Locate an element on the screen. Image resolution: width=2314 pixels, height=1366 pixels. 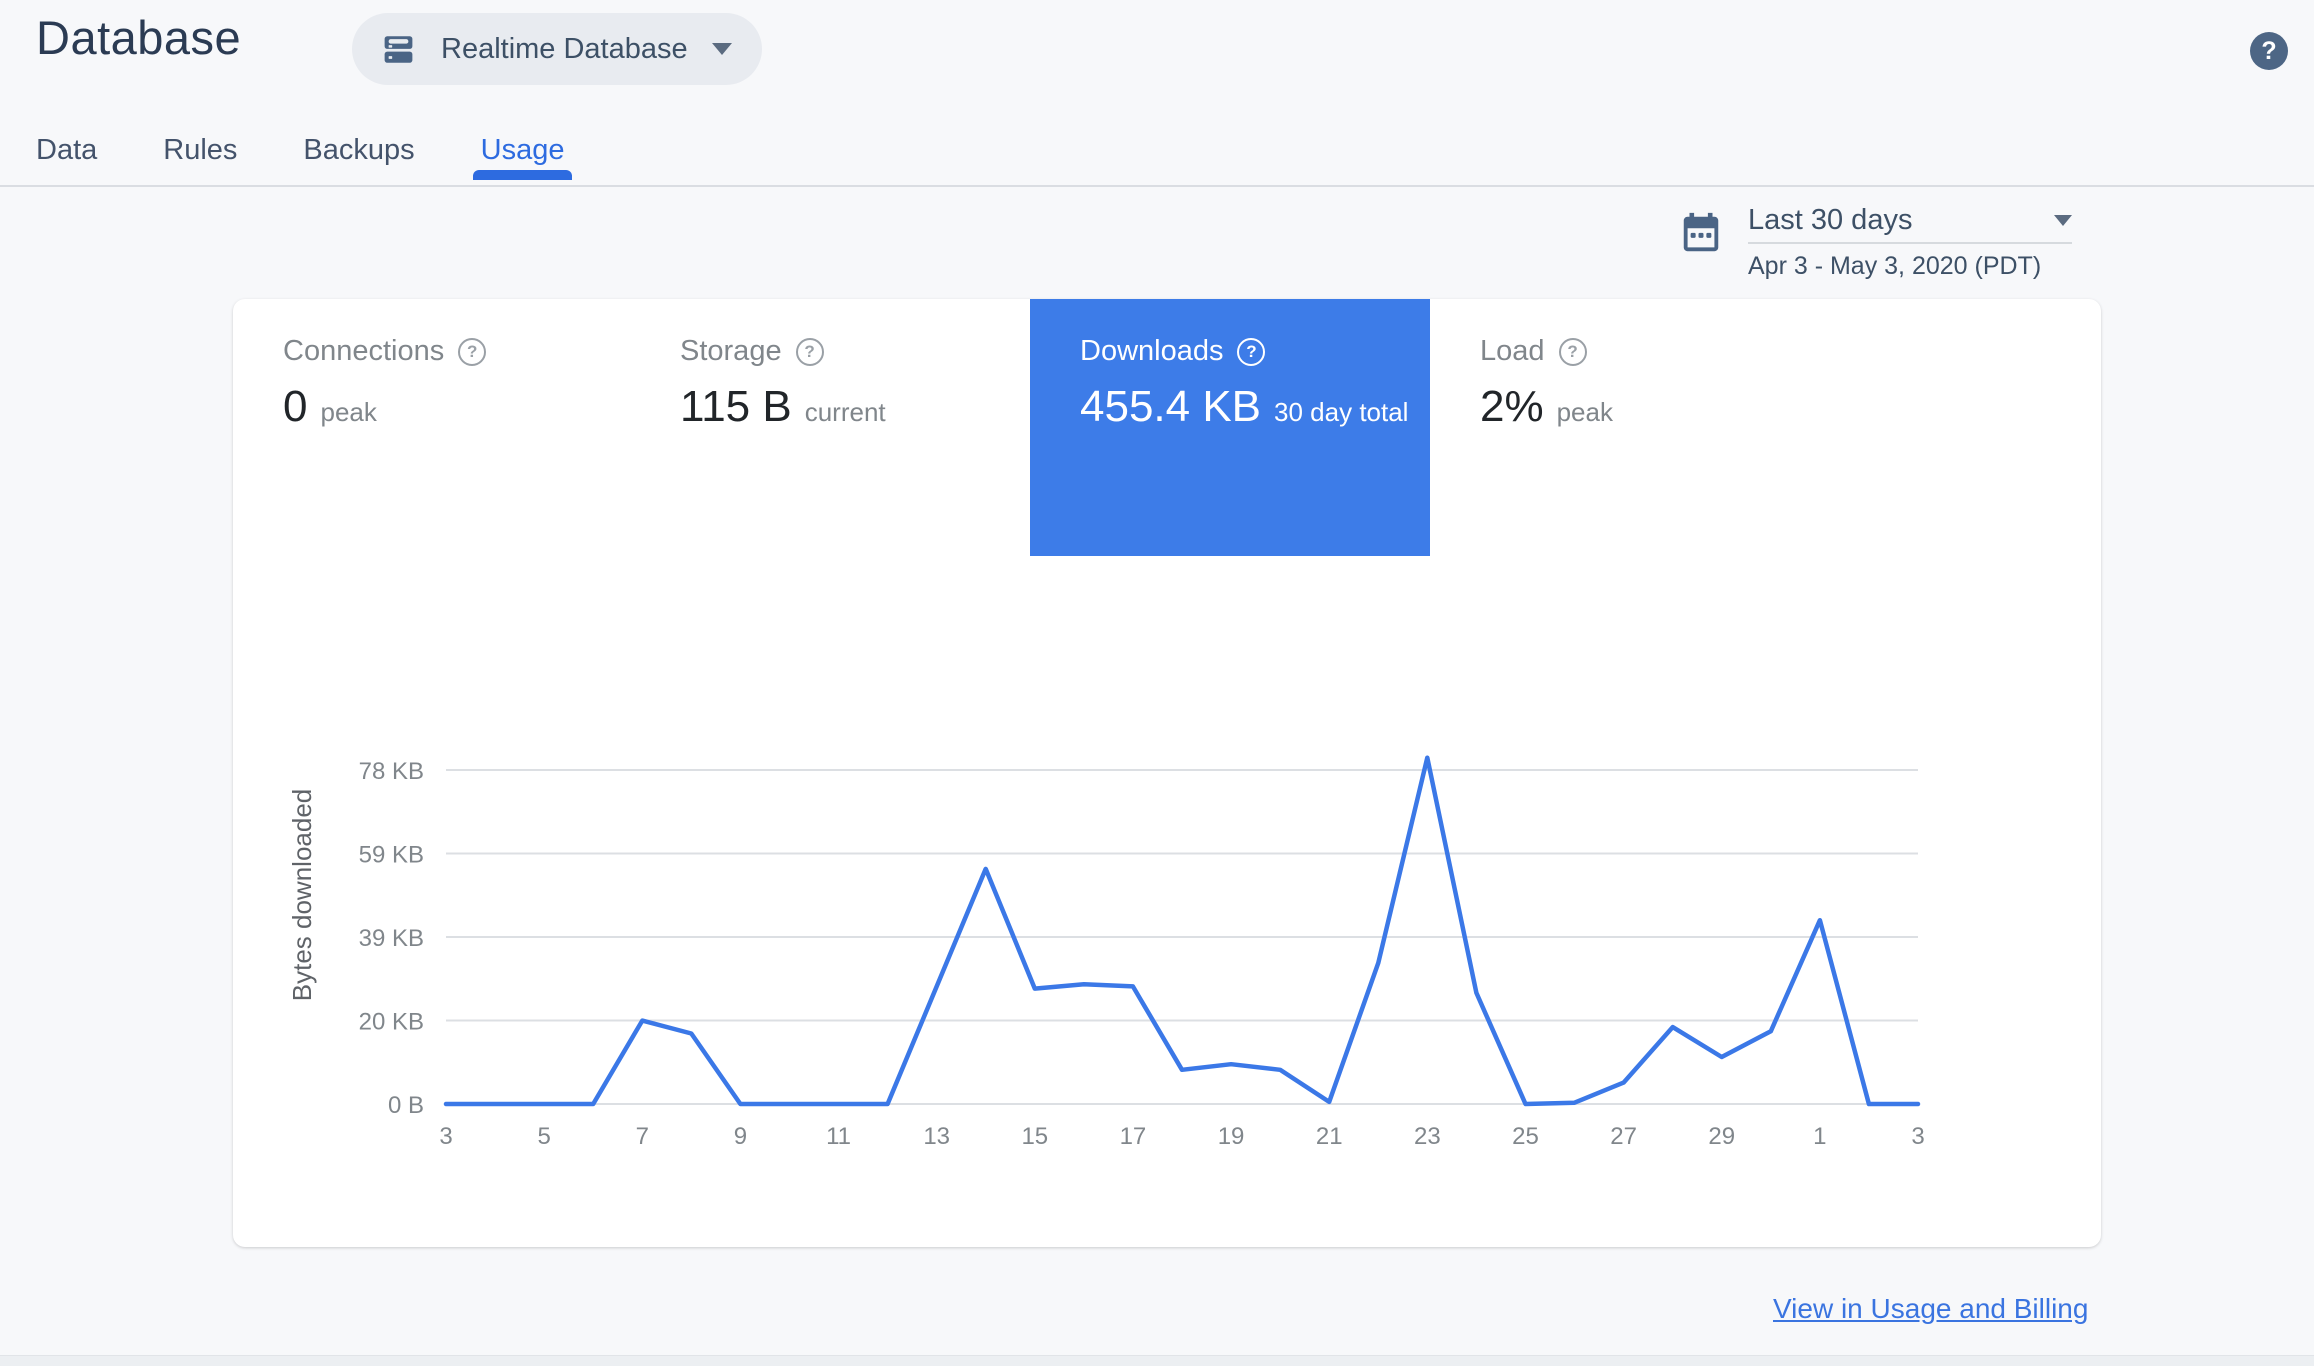
svg-text: 0 B is located at coordinates (406, 1105).